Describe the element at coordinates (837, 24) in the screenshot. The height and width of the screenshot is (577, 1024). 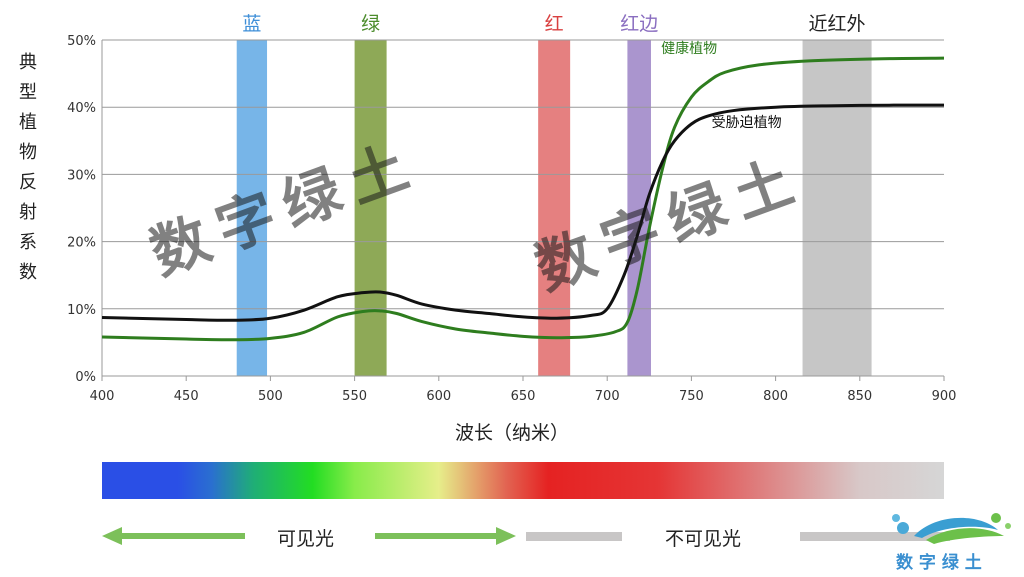
I see `band-label-4: 近红外` at that location.